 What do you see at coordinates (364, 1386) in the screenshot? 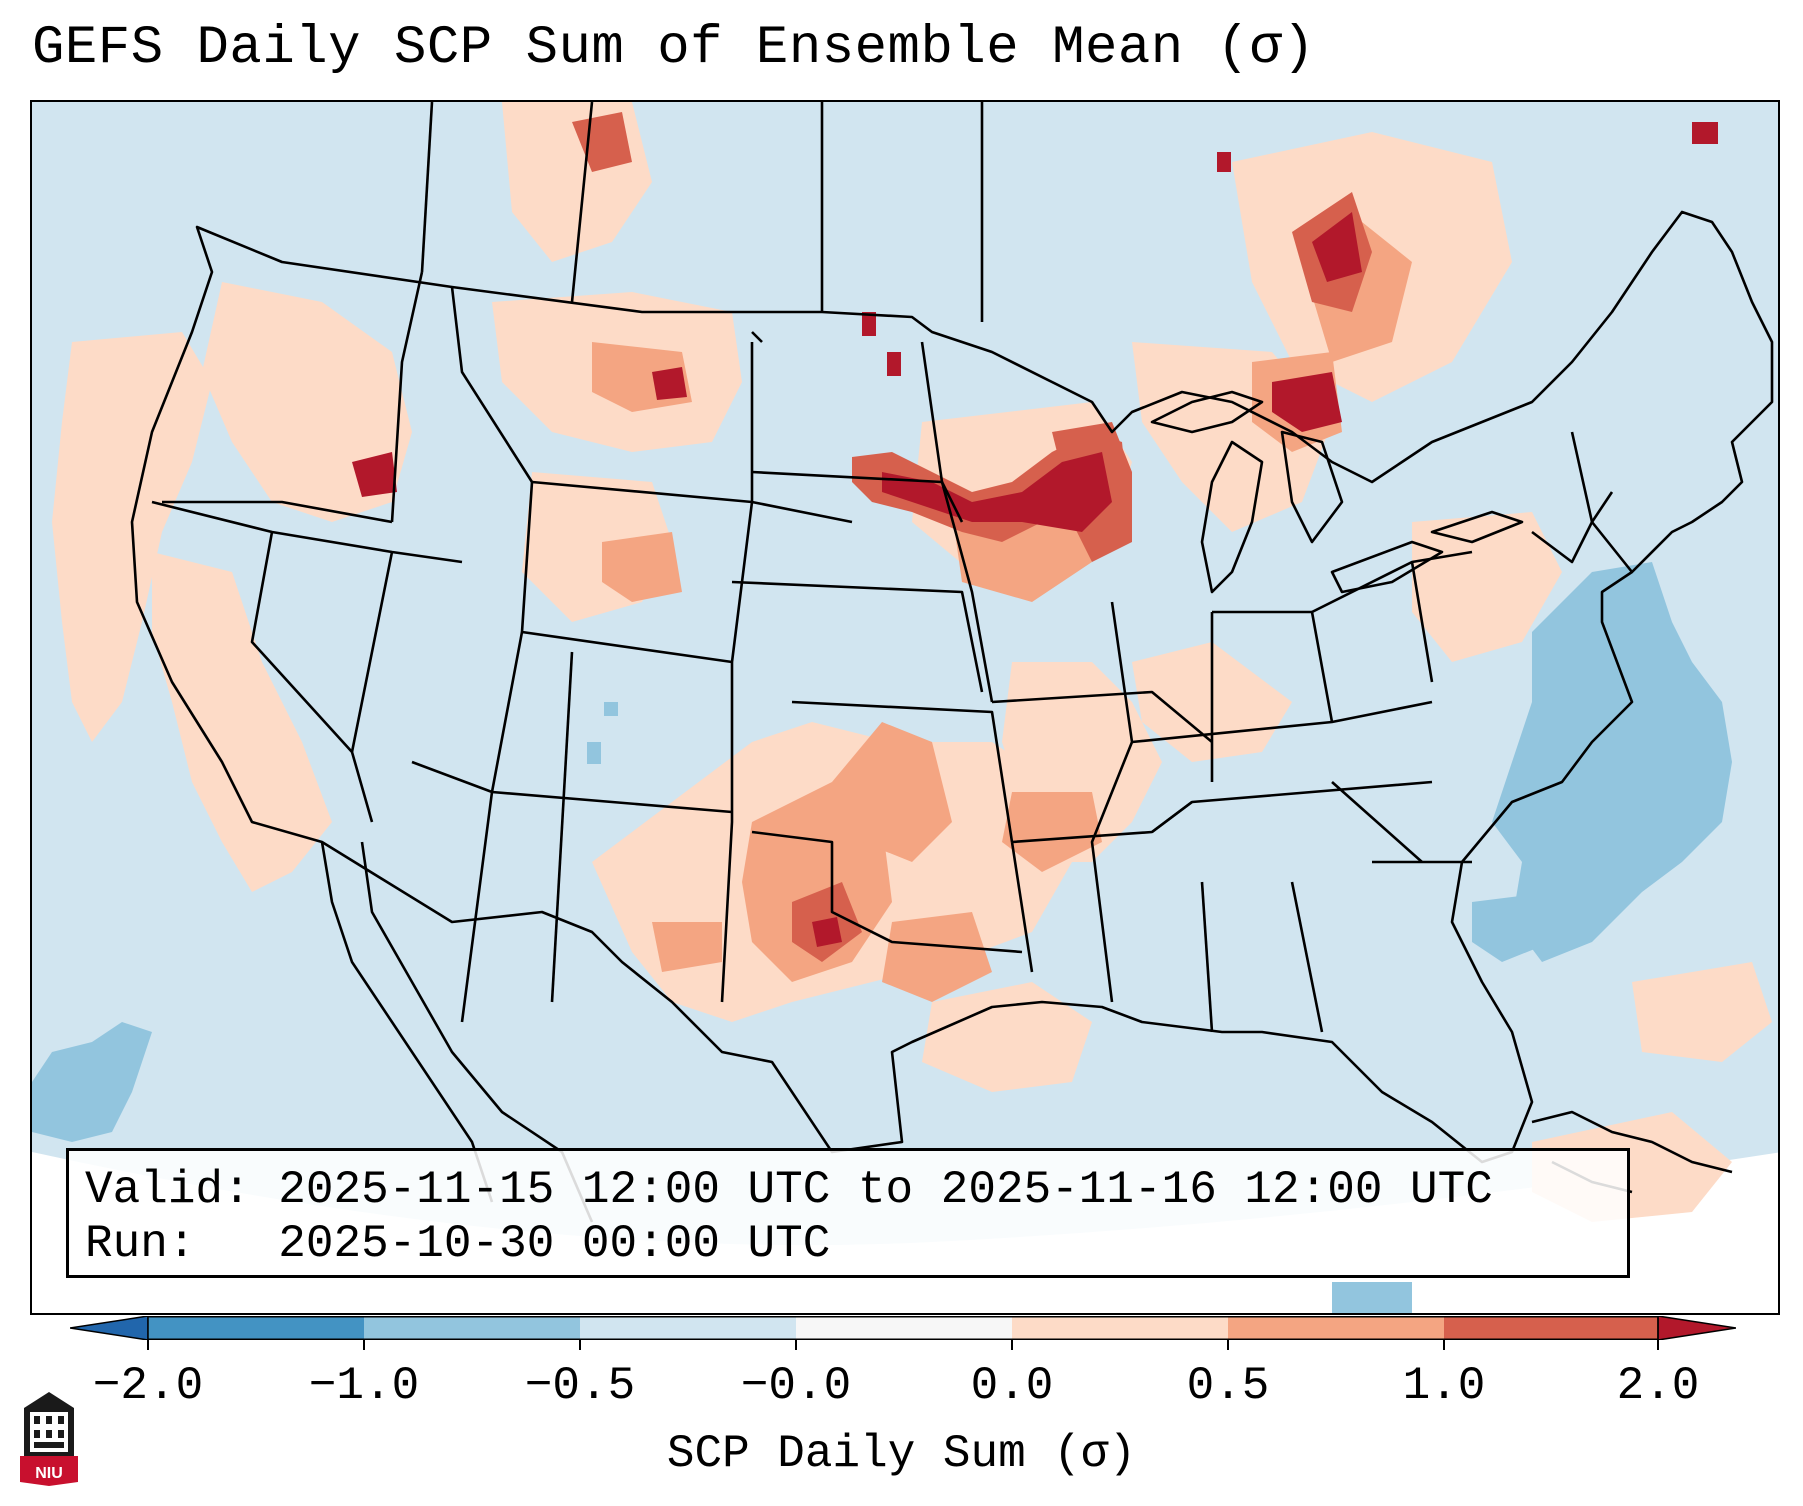
I see `colorbar-tick-label: −1.0` at bounding box center [364, 1386].